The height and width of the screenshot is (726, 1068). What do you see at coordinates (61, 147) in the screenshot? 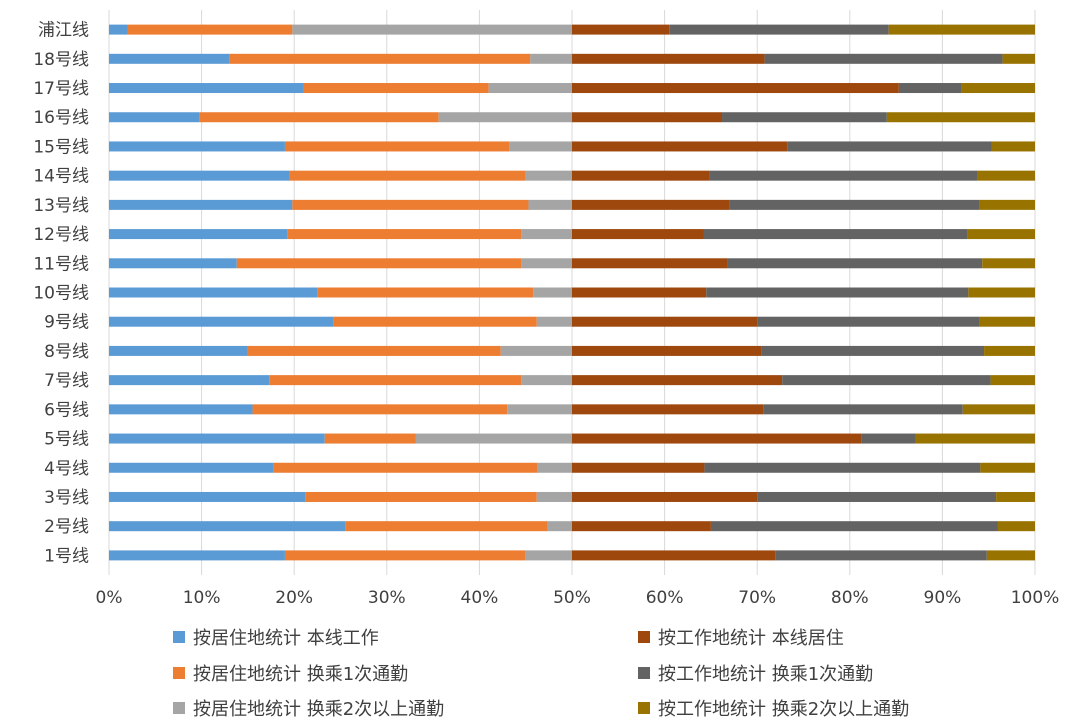
I see `category-label: 15号线` at bounding box center [61, 147].